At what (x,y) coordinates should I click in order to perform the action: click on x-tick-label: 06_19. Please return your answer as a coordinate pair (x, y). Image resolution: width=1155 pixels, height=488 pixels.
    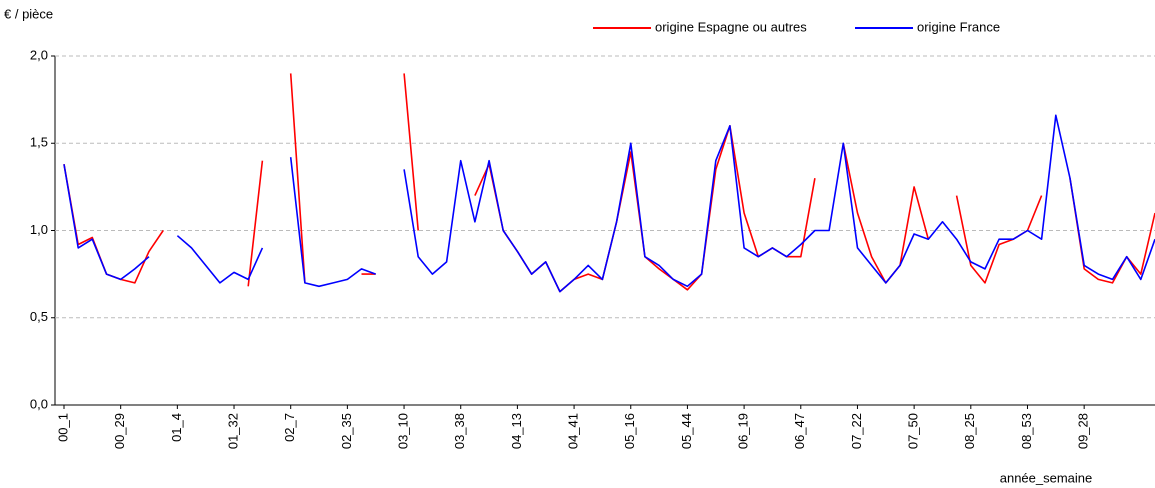
    Looking at the image, I should click on (743, 431).